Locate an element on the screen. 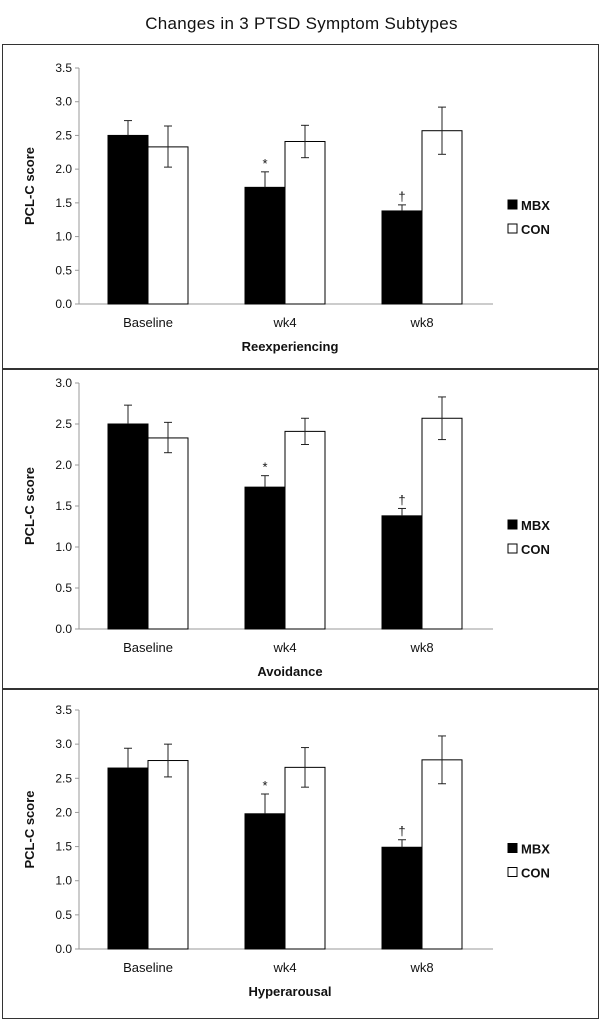 This screenshot has width=603, height=1023. x-axis-label: Reexperiencing is located at coordinates (290, 346).